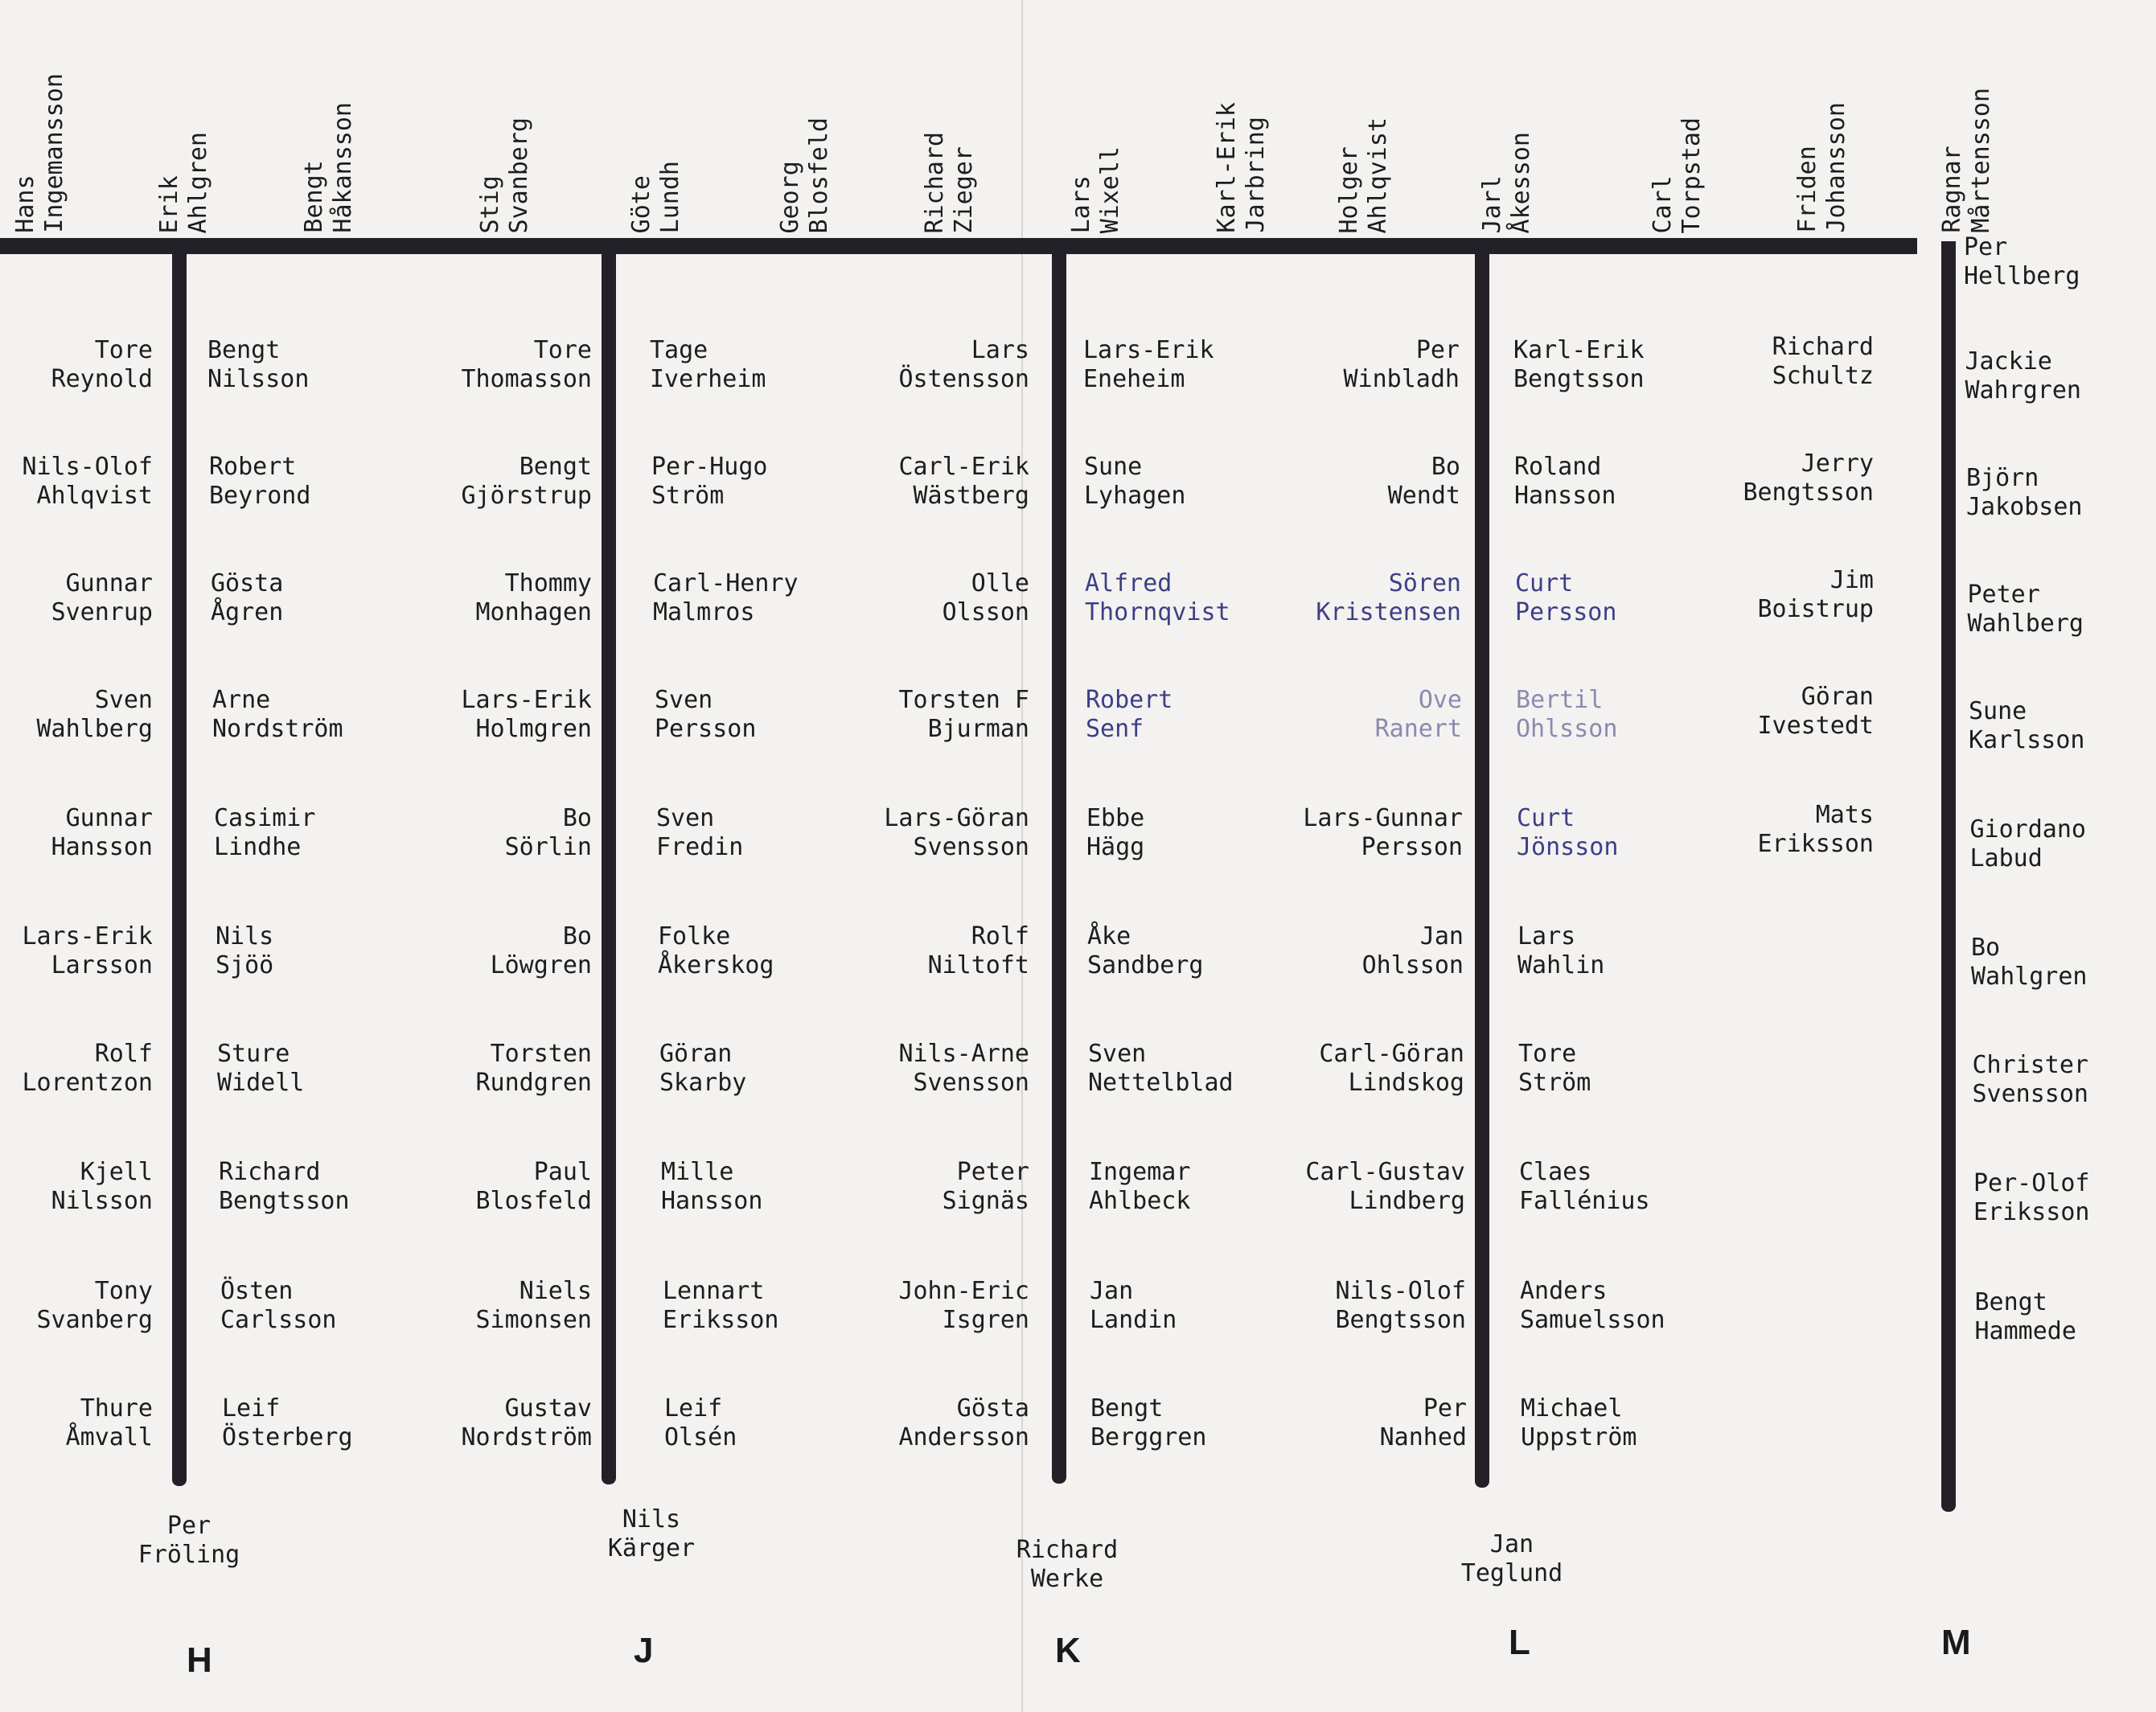 The height and width of the screenshot is (1712, 2156). Describe the element at coordinates (1492, 204) in the screenshot. I see `name-line: Jarl` at that location.